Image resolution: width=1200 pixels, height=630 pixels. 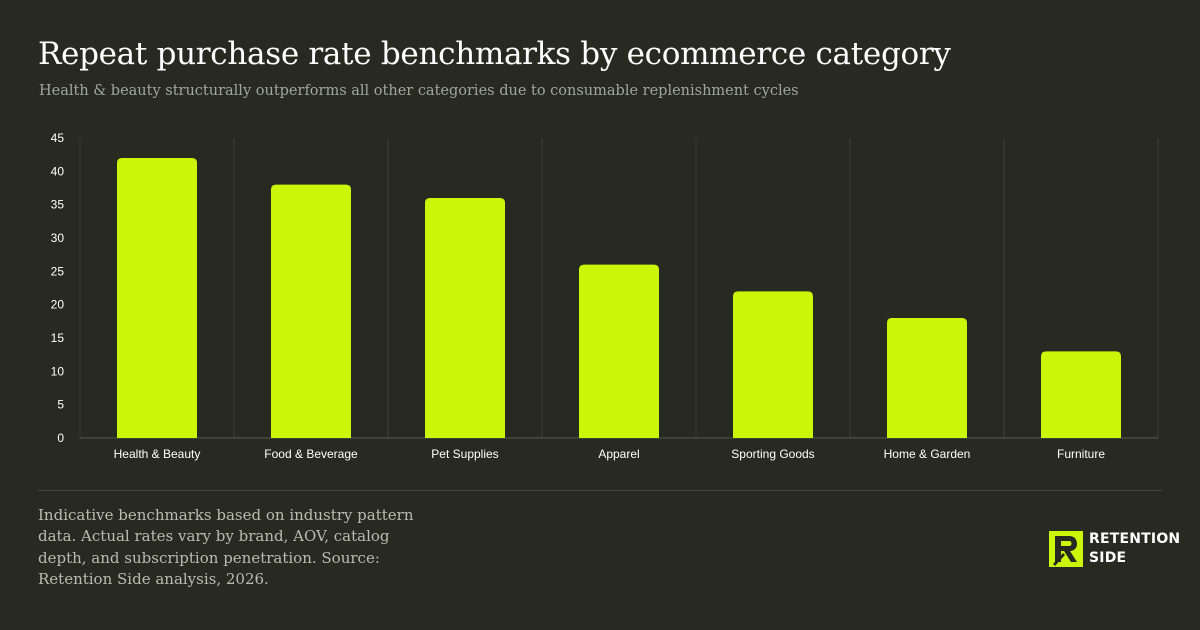 What do you see at coordinates (58, 138) in the screenshot?
I see `y-tick-label: 45` at bounding box center [58, 138].